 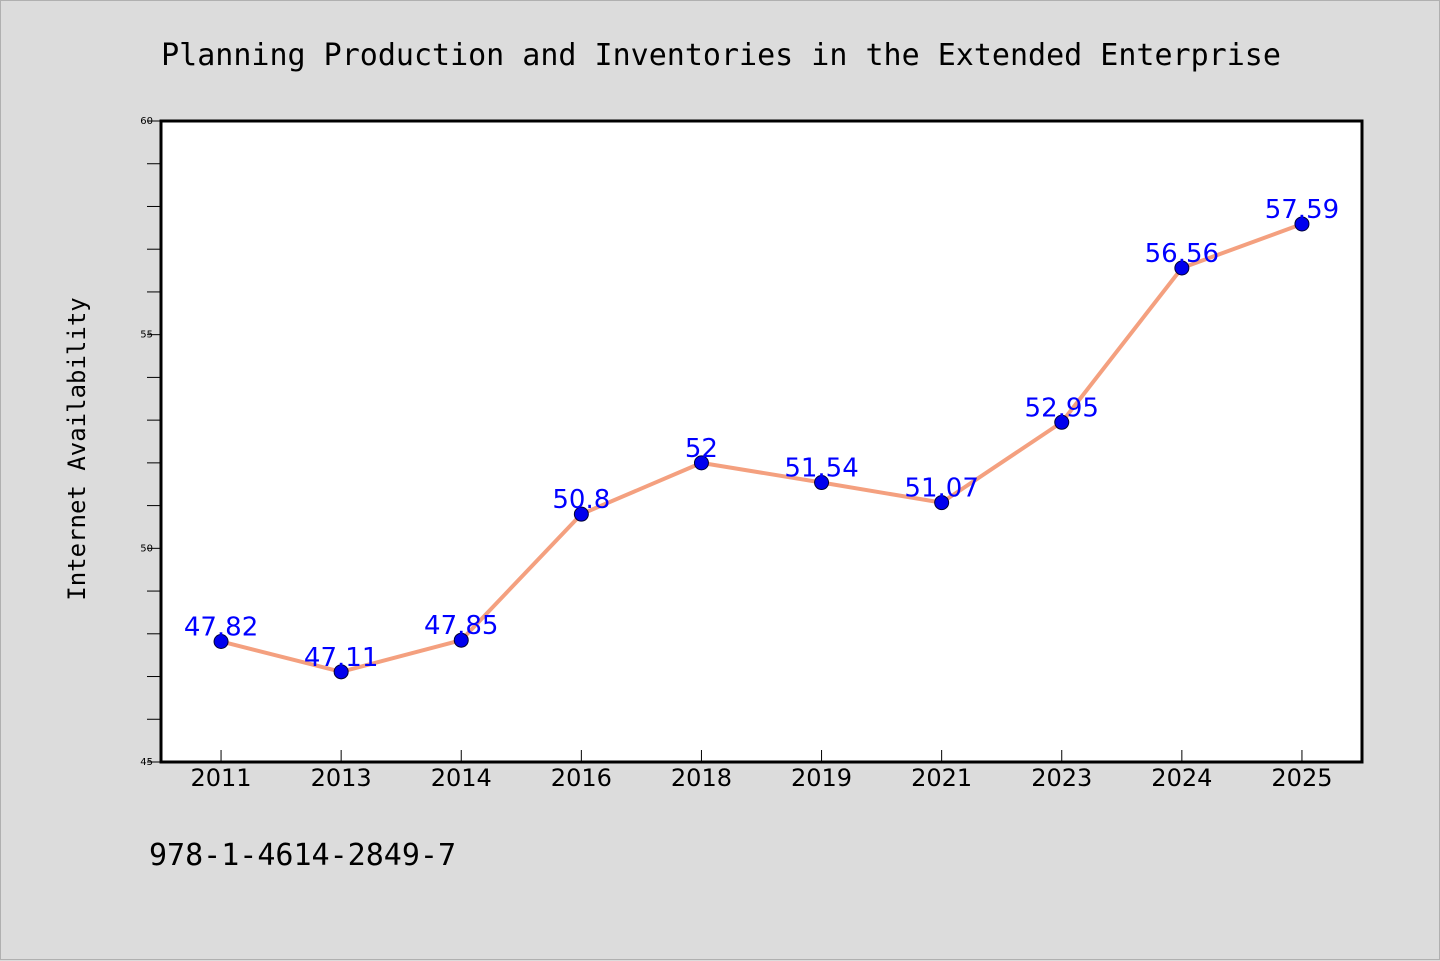 What do you see at coordinates (821, 778) in the screenshot?
I see `x-tick-label: 2019` at bounding box center [821, 778].